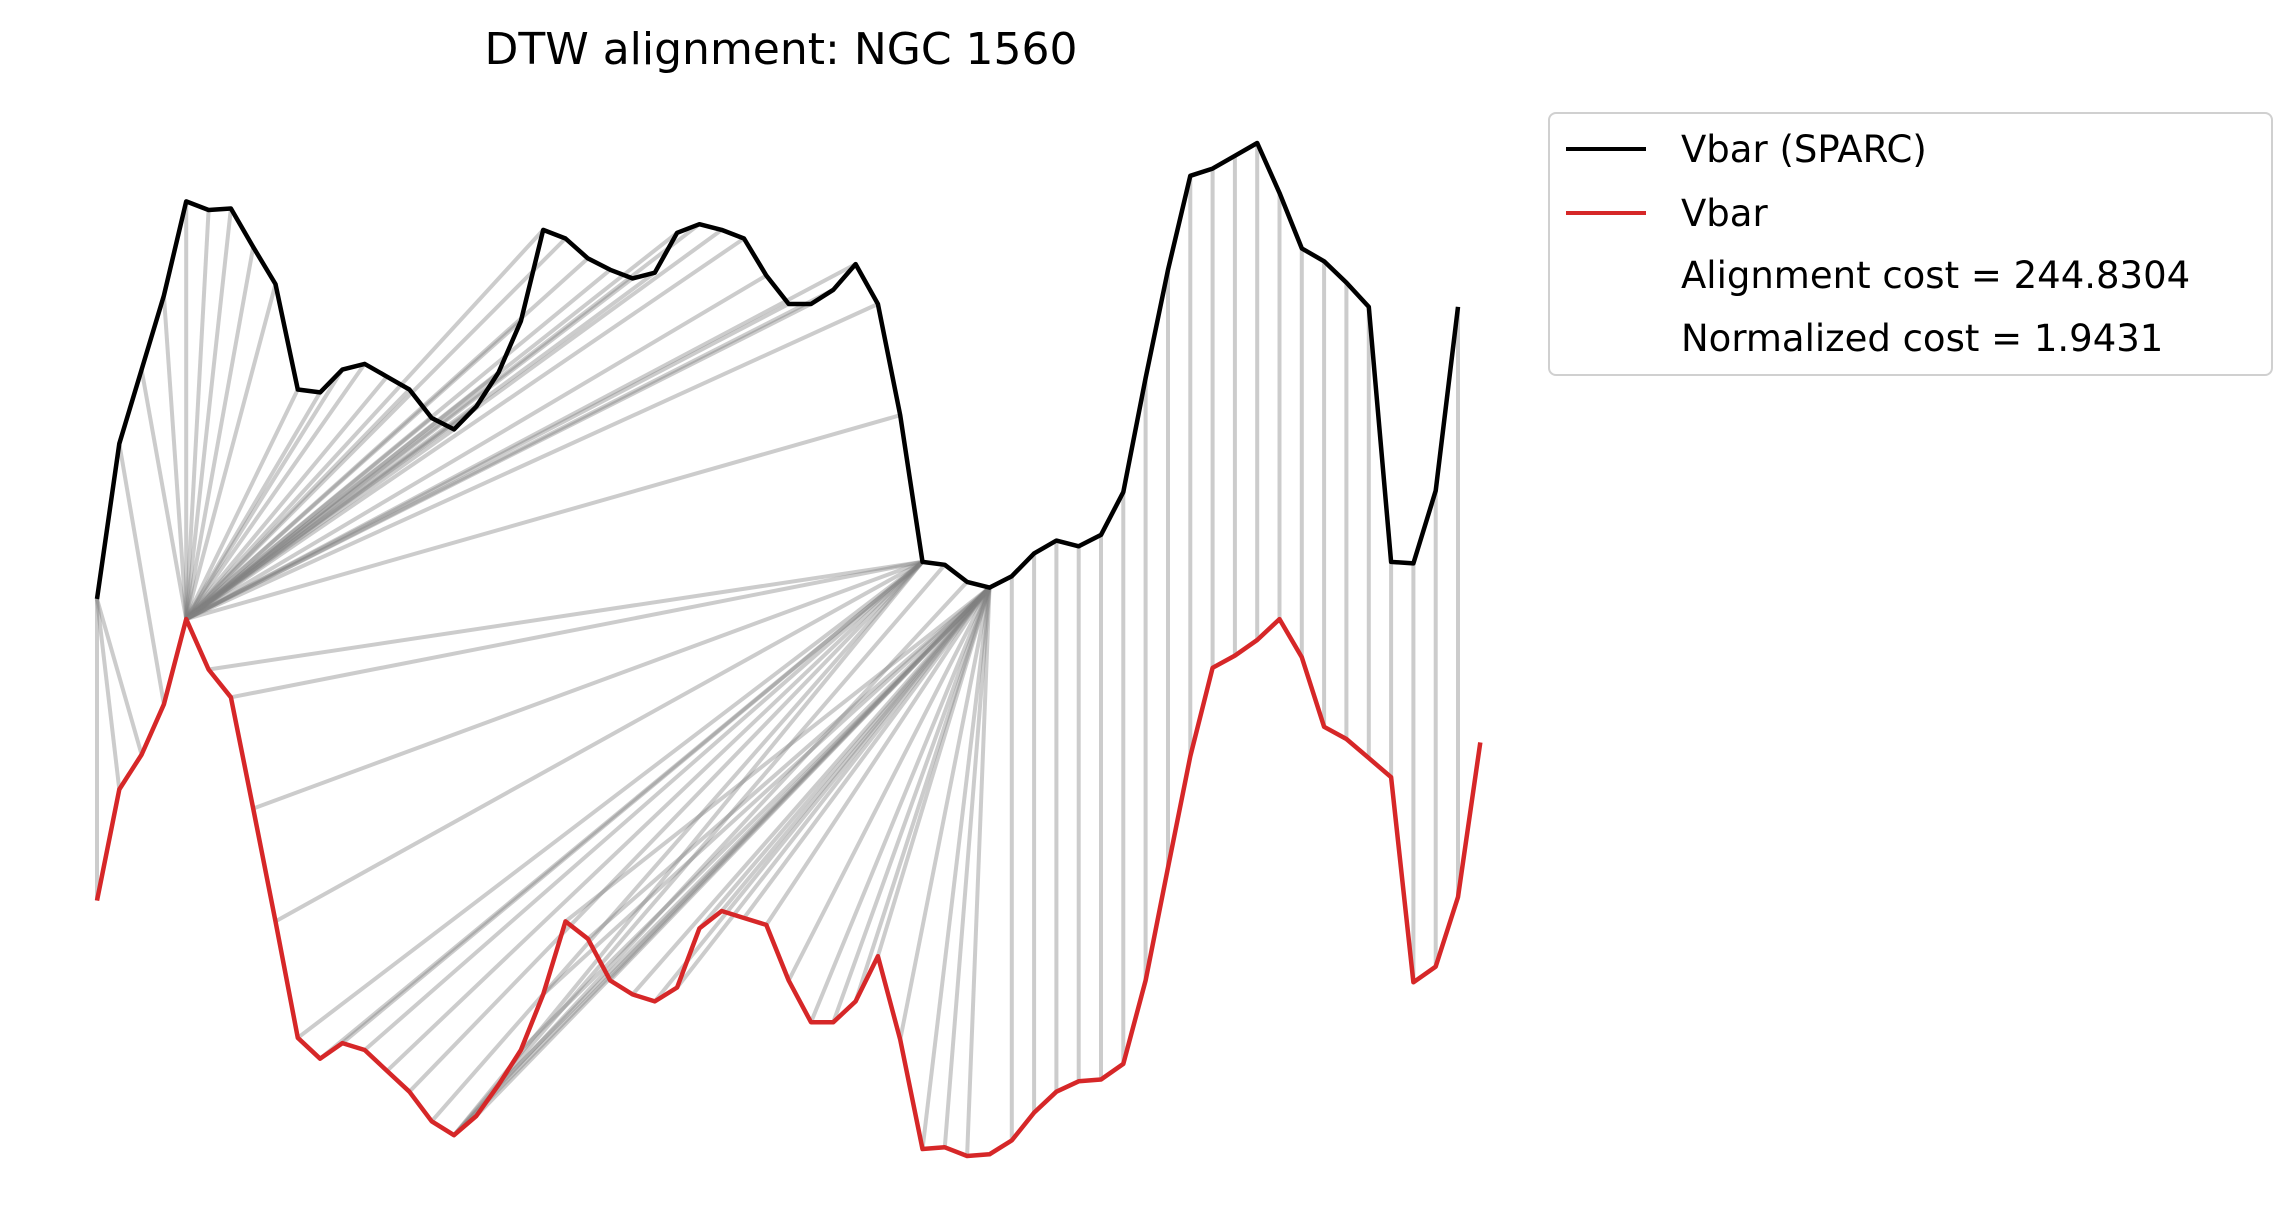  Describe the element at coordinates (1724, 213) in the screenshot. I see `legend-label-vbar: Vbar` at that location.